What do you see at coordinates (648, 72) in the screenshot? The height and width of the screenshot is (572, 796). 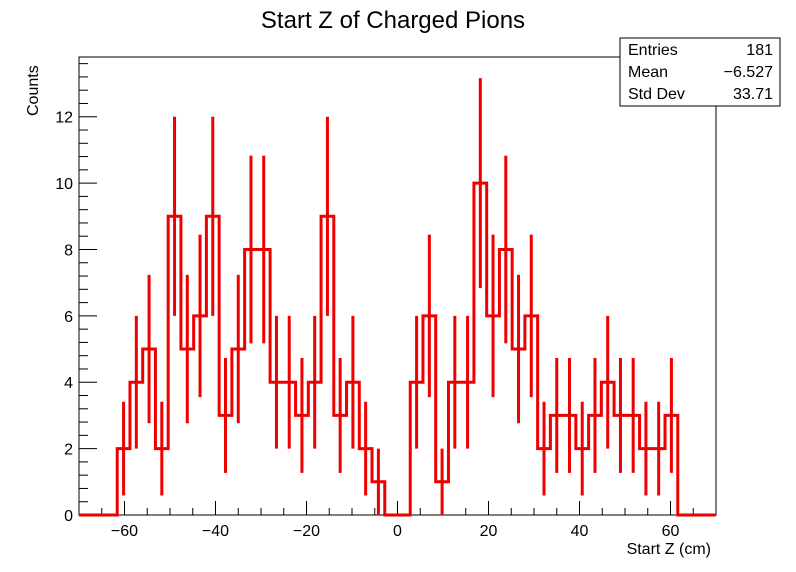 I see `stats-label: Mean` at bounding box center [648, 72].